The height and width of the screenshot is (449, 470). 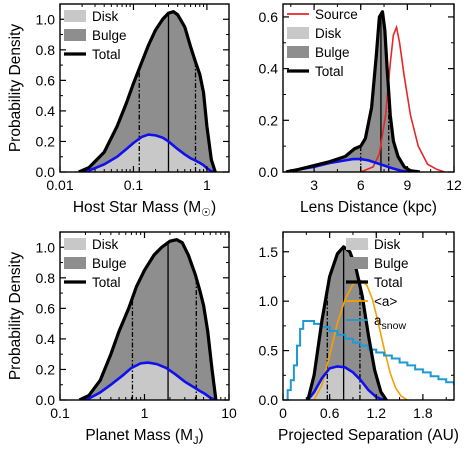 What do you see at coordinates (330, 413) in the screenshot?
I see `x-tick-label: 0.6` at bounding box center [330, 413].